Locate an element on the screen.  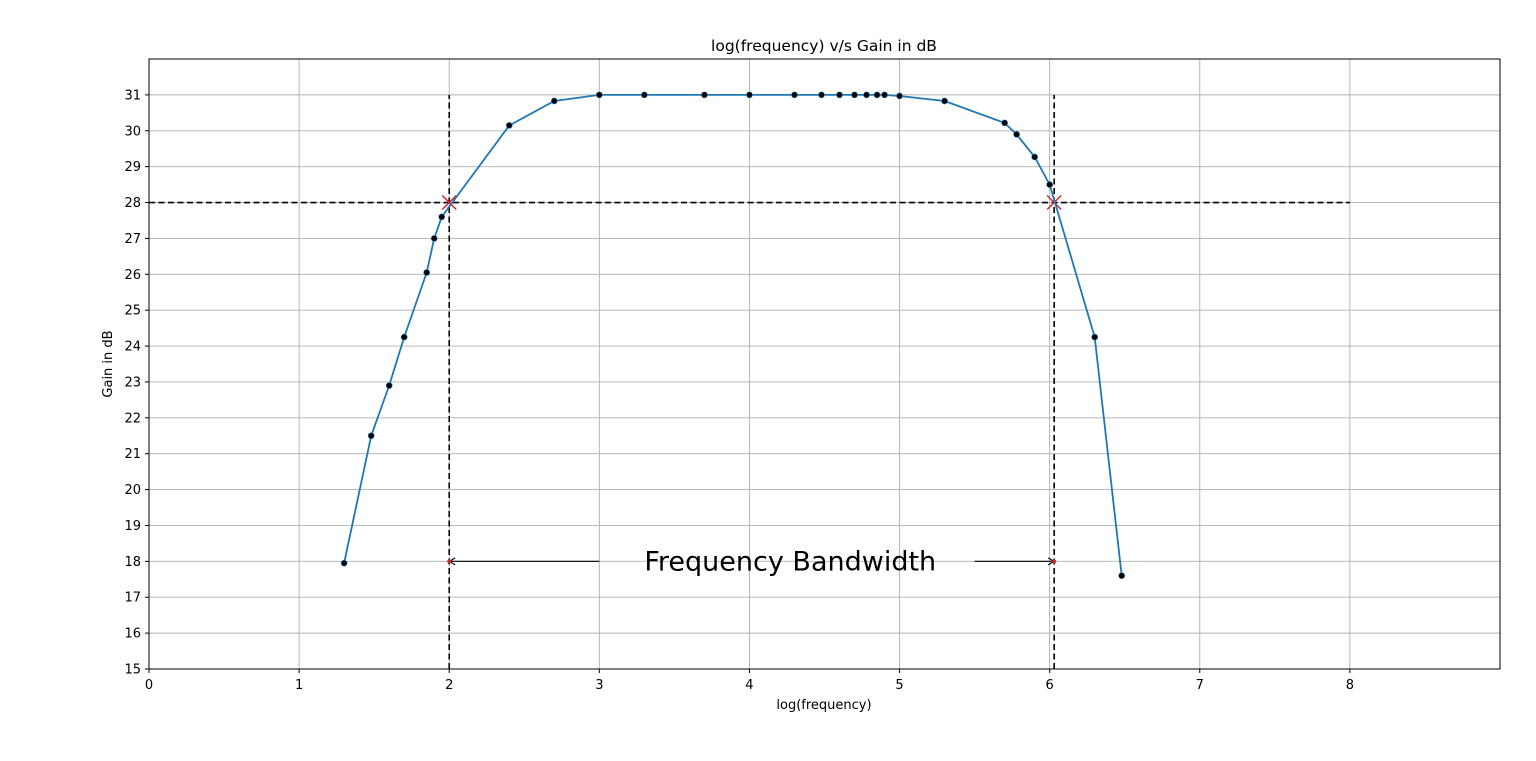
bandwidth-label: Frequency Bandwidth is located at coordinates (790, 561).